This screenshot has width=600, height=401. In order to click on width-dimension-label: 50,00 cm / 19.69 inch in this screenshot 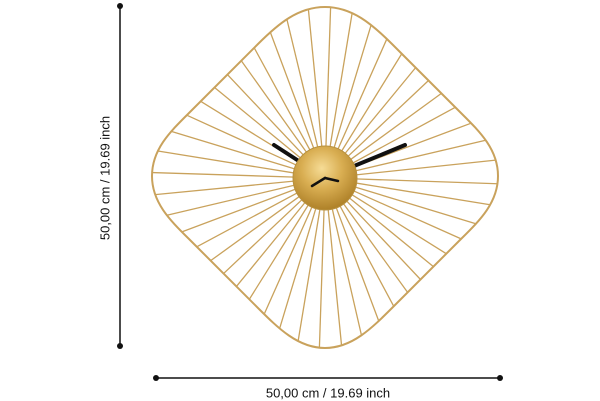, I will do `click(328, 393)`.